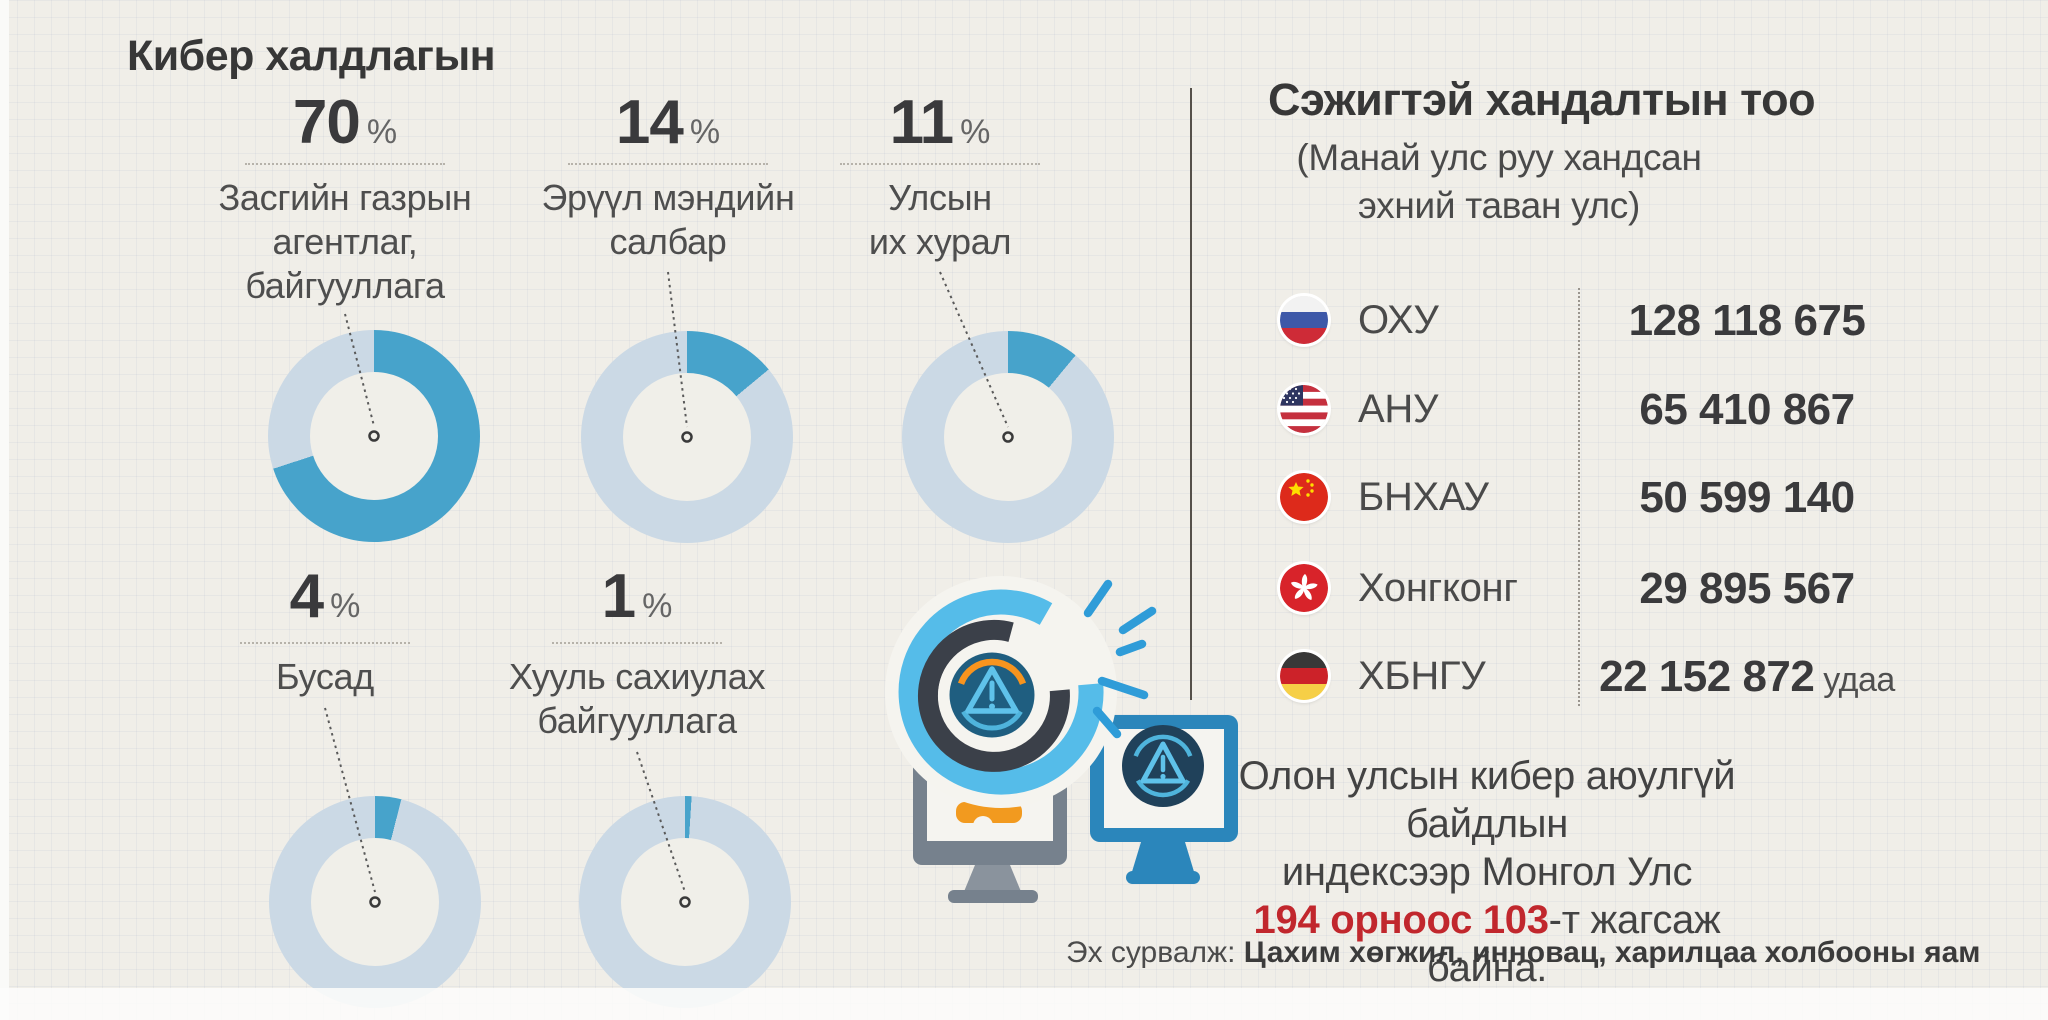 This screenshot has height=1020, width=2048. What do you see at coordinates (649, 122) in the screenshot?
I see `percent-number: 14` at bounding box center [649, 122].